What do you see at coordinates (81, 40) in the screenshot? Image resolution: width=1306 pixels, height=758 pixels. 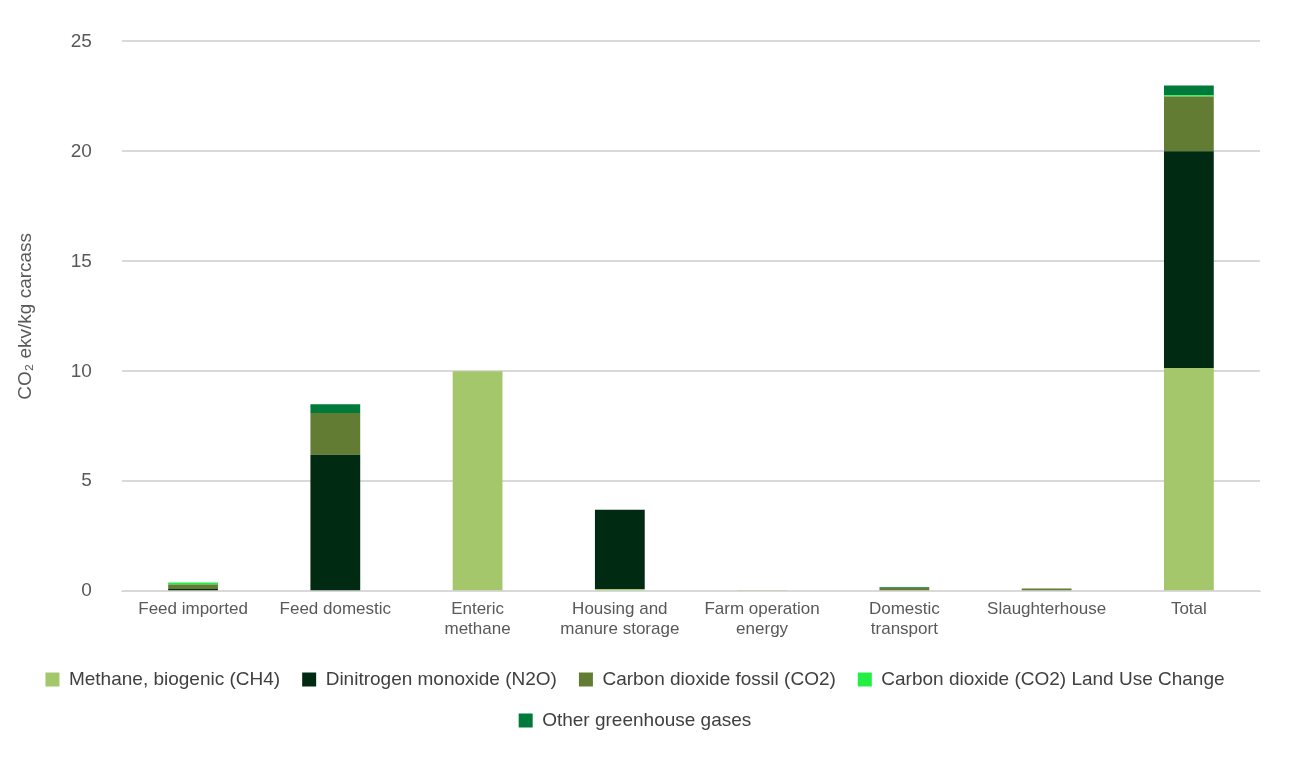 I see `y-tick-label: 25` at bounding box center [81, 40].